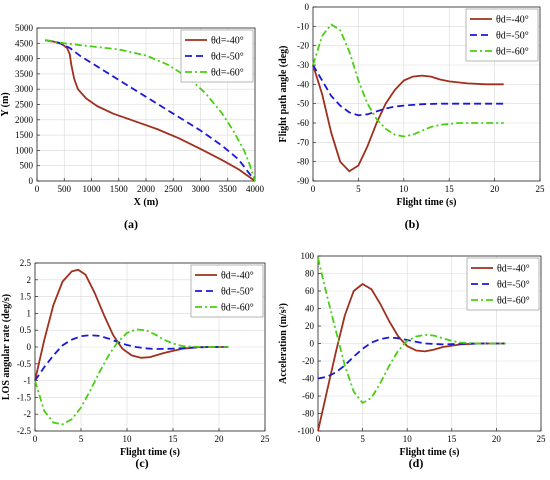 This screenshot has width=550, height=480. Describe the element at coordinates (310, 274) in the screenshot. I see `y-tick-label: 80` at that location.